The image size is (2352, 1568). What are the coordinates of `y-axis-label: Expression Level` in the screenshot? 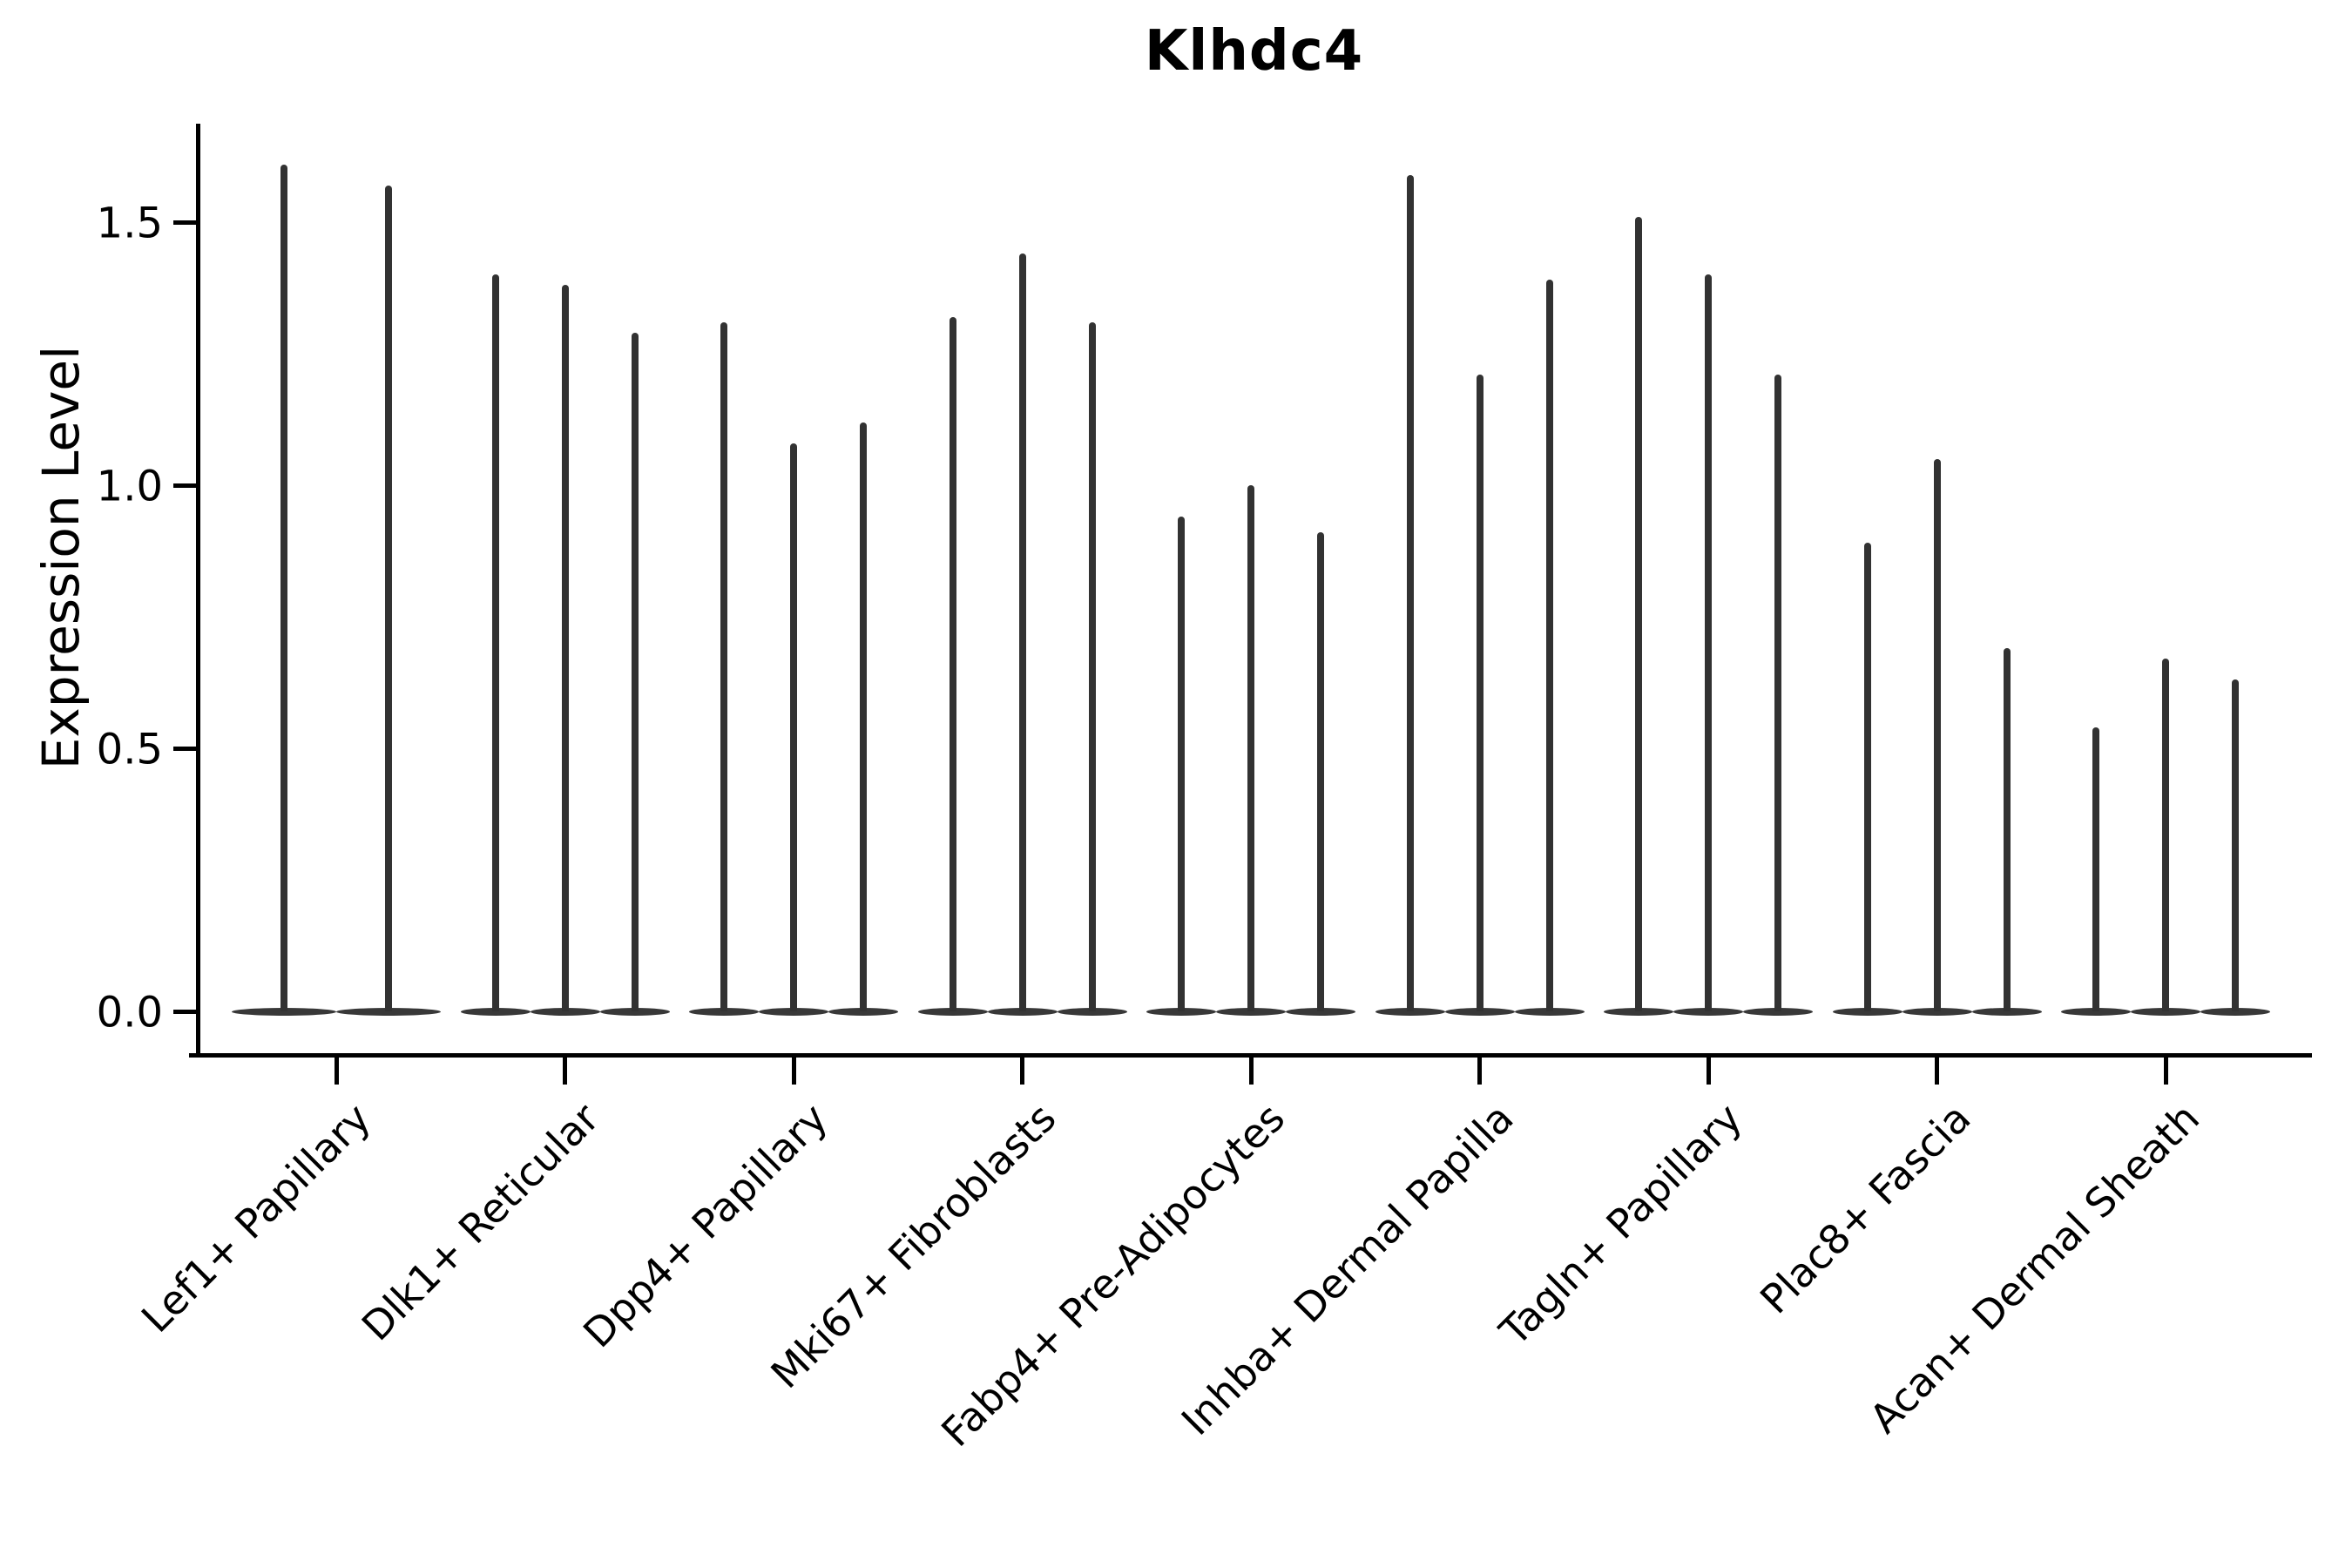 It's located at (61, 557).